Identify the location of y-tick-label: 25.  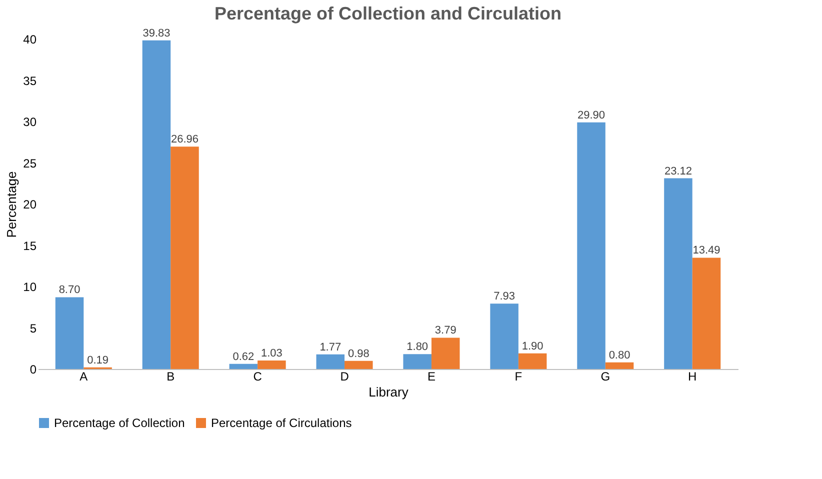
(30, 163).